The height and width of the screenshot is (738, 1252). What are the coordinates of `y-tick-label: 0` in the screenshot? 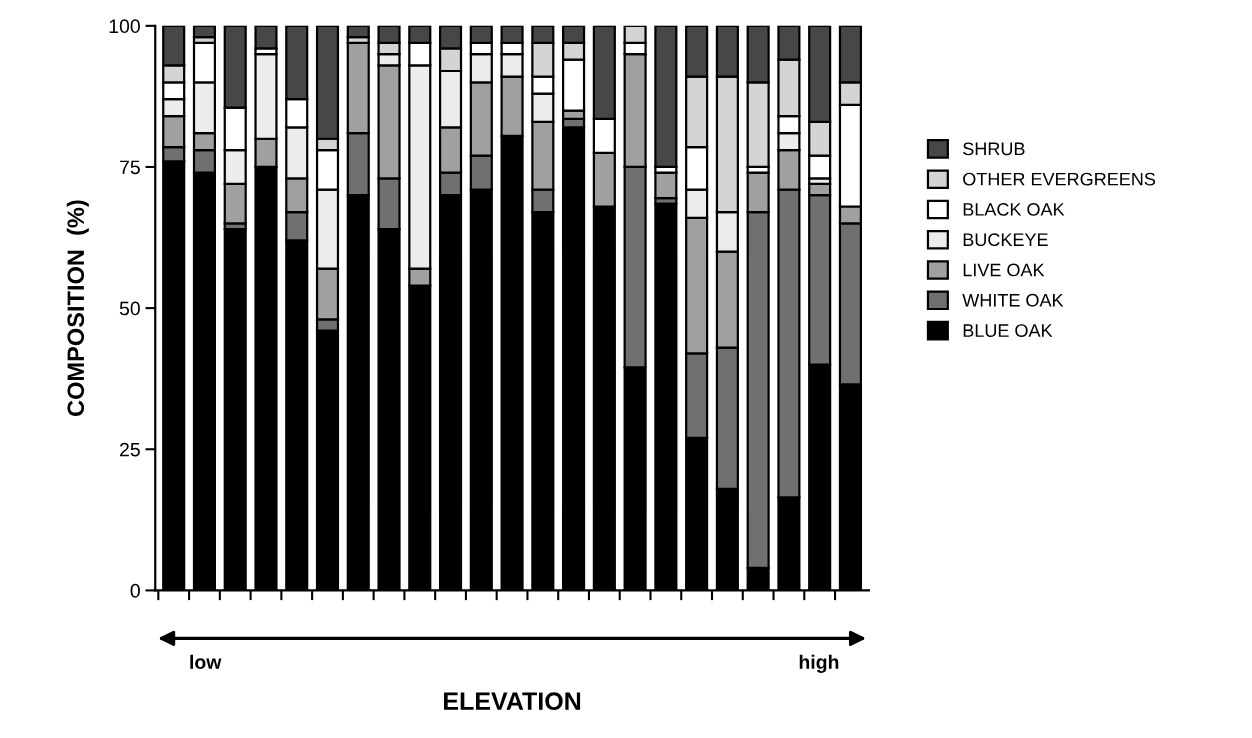 It's located at (135, 590).